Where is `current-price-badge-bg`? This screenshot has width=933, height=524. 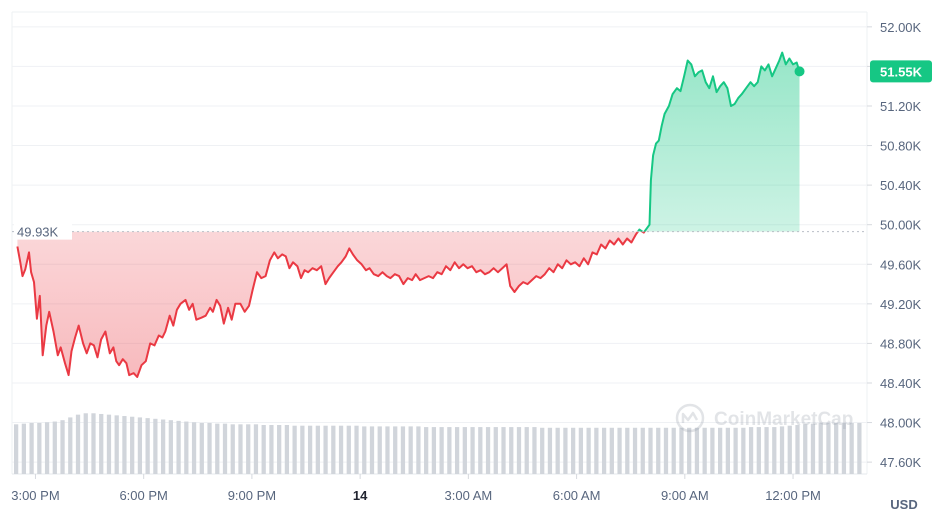 current-price-badge-bg is located at coordinates (901, 71).